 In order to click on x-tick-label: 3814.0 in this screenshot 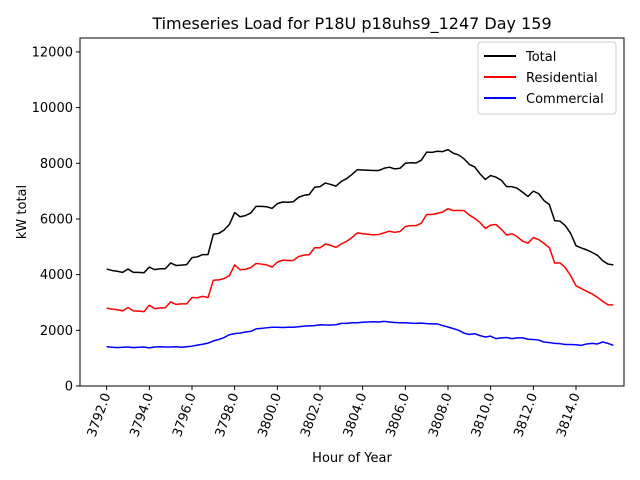, I will do `click(569, 415)`.